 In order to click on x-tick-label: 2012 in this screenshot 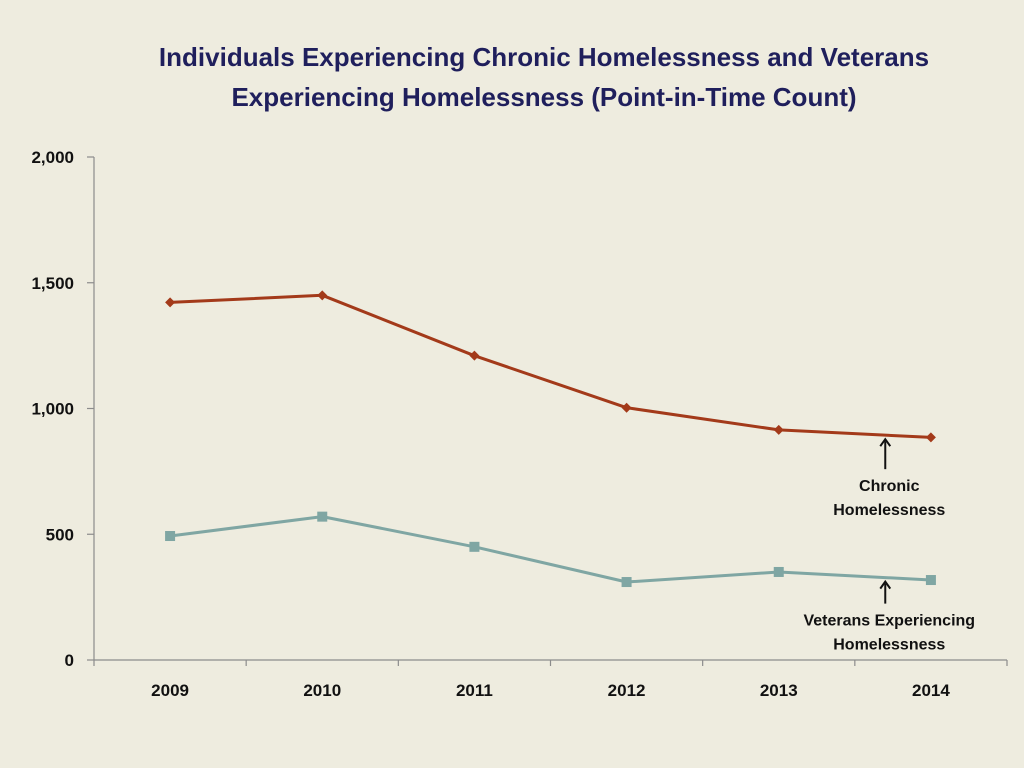, I will do `click(627, 690)`.